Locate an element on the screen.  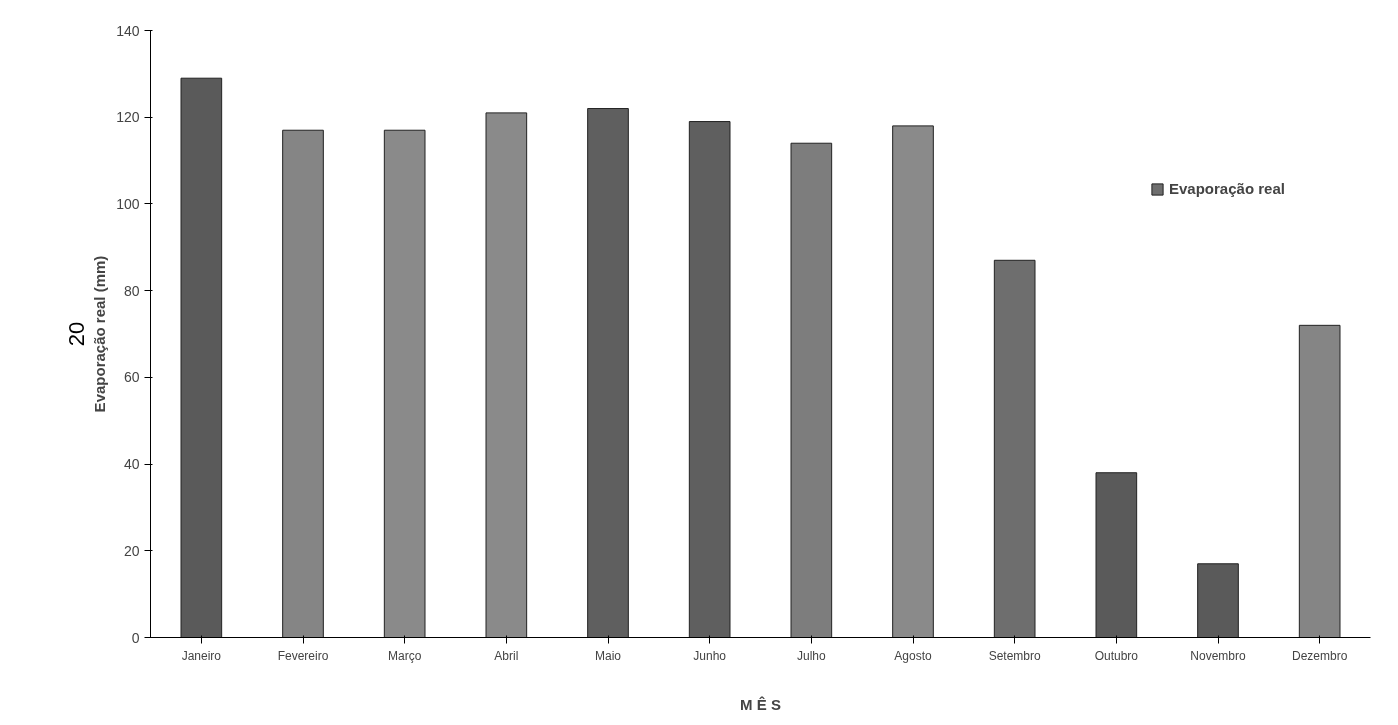
y-tick-label: 0 is located at coordinates (135, 637).